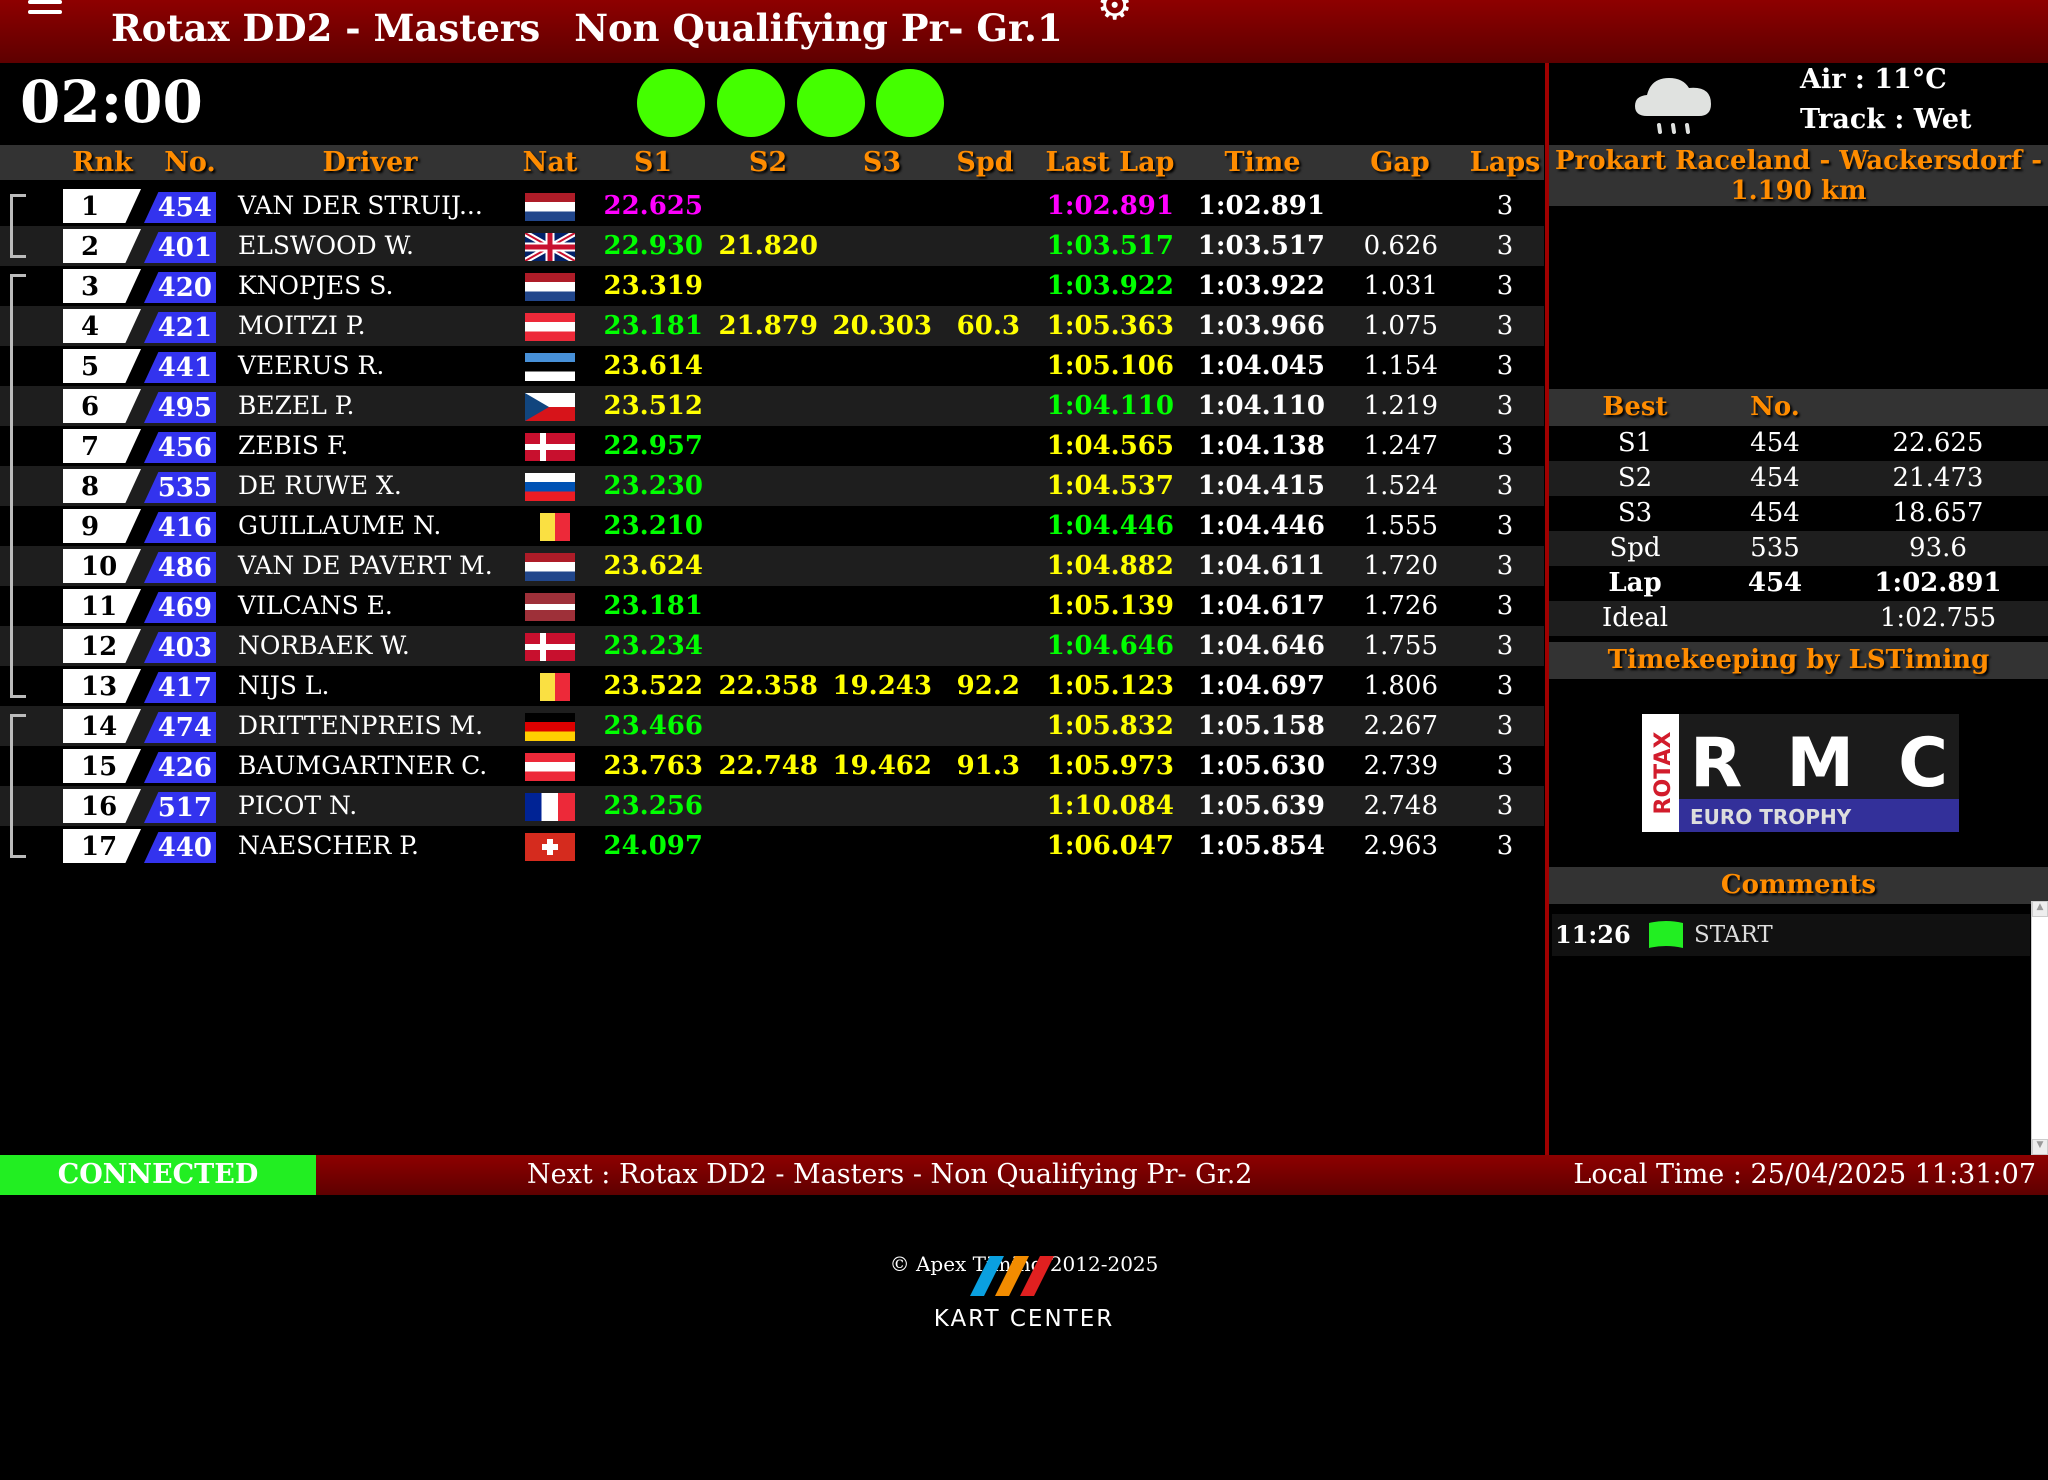 The width and height of the screenshot is (2048, 1480). What do you see at coordinates (102, 446) in the screenshot?
I see `rank-badge: 7` at bounding box center [102, 446].